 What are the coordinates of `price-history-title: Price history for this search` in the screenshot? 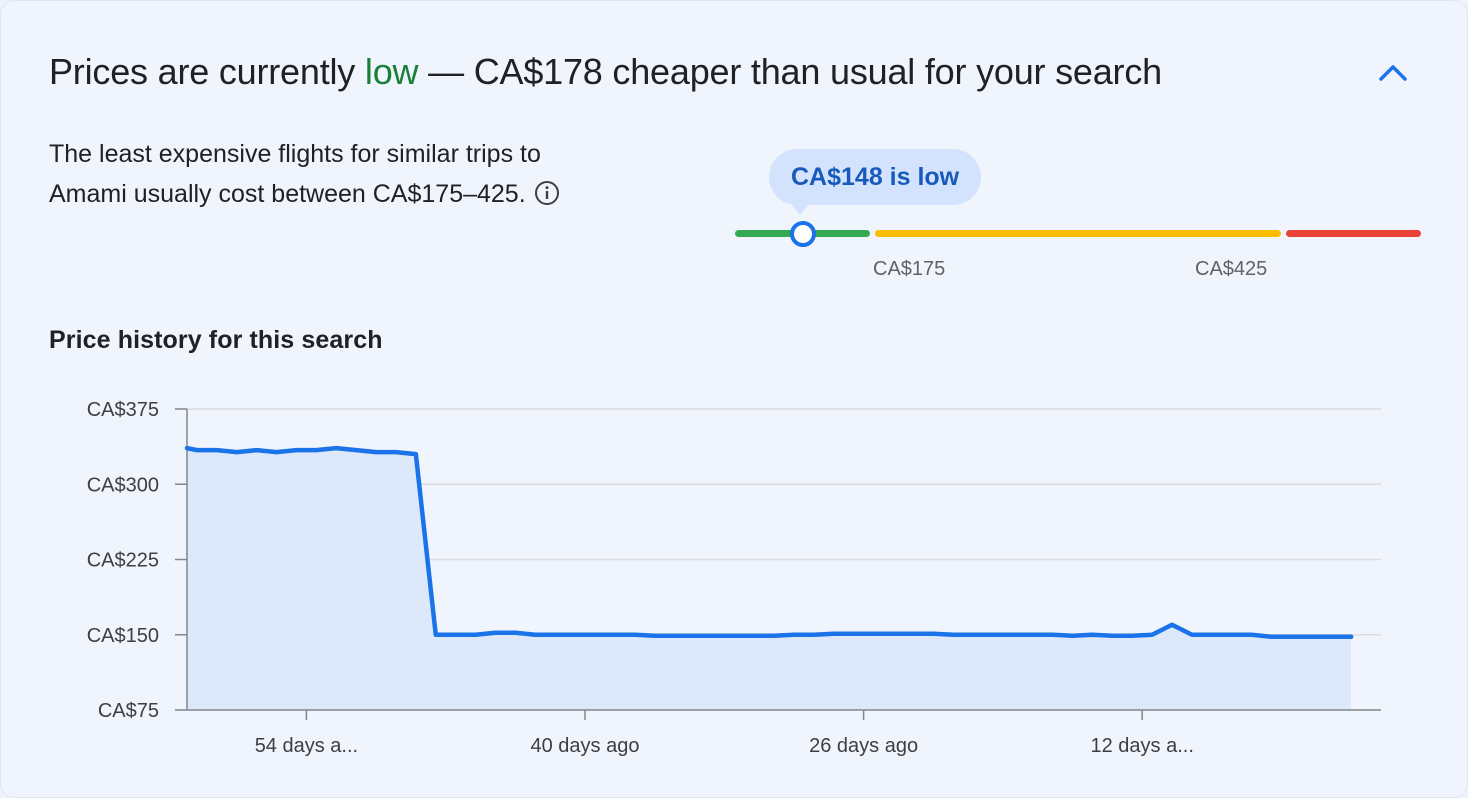 It's located at (216, 340).